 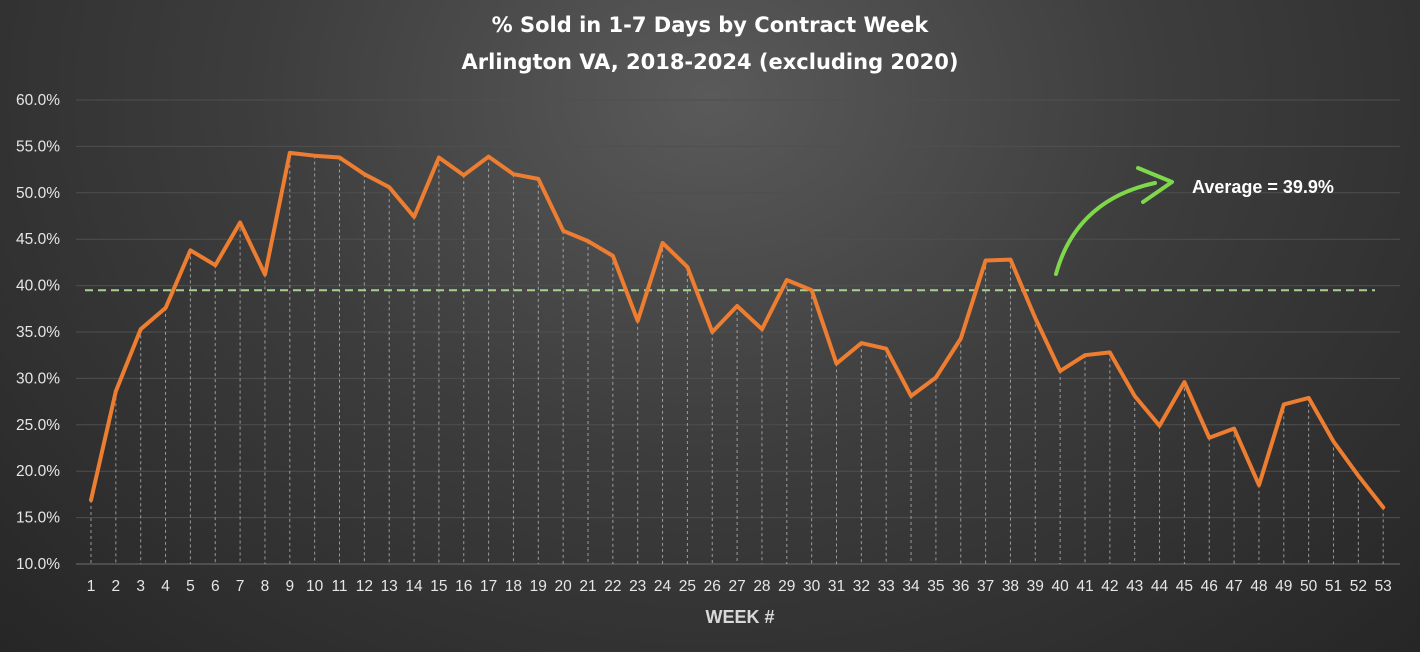 What do you see at coordinates (1263, 187) in the screenshot?
I see `average-label: Average = 39.9%` at bounding box center [1263, 187].